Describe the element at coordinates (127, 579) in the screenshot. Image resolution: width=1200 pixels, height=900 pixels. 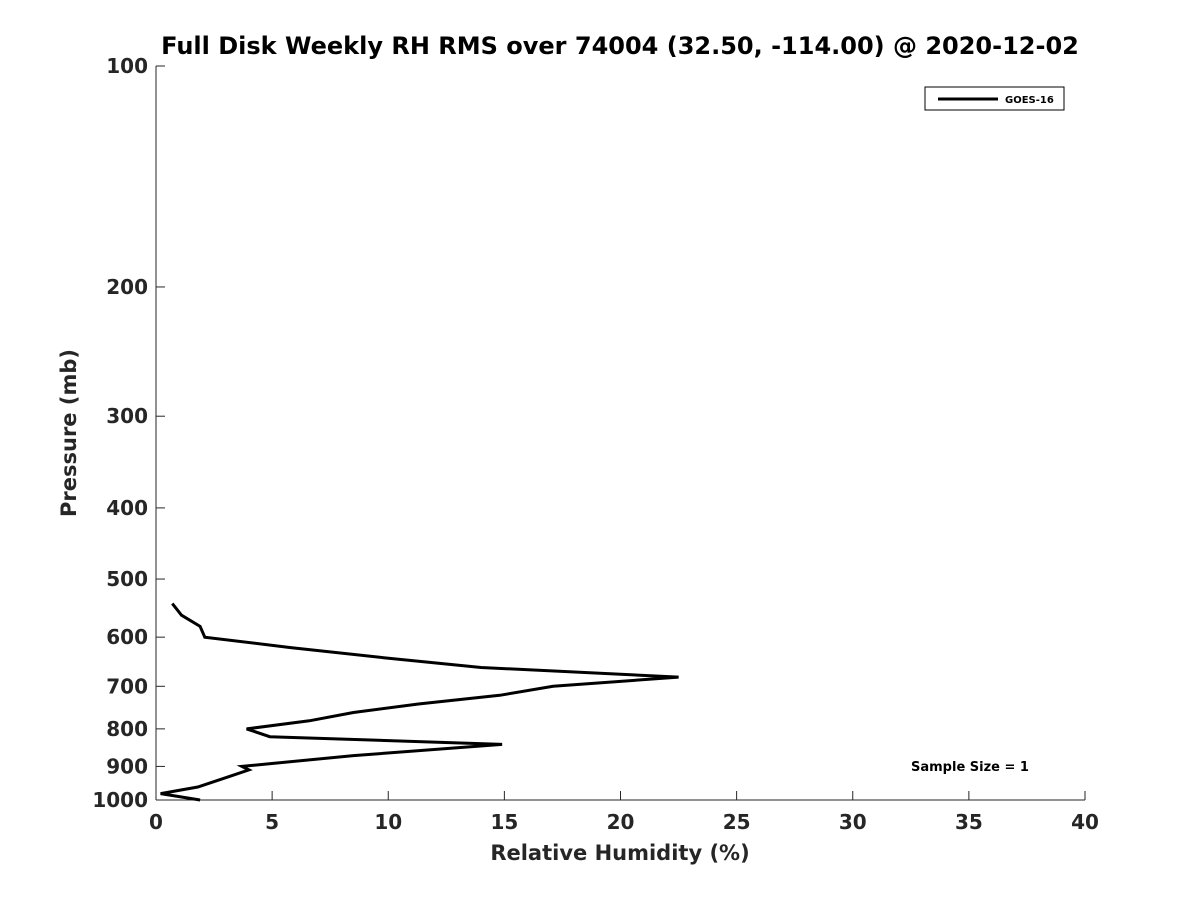
I see `y-tick-label: 500` at that location.